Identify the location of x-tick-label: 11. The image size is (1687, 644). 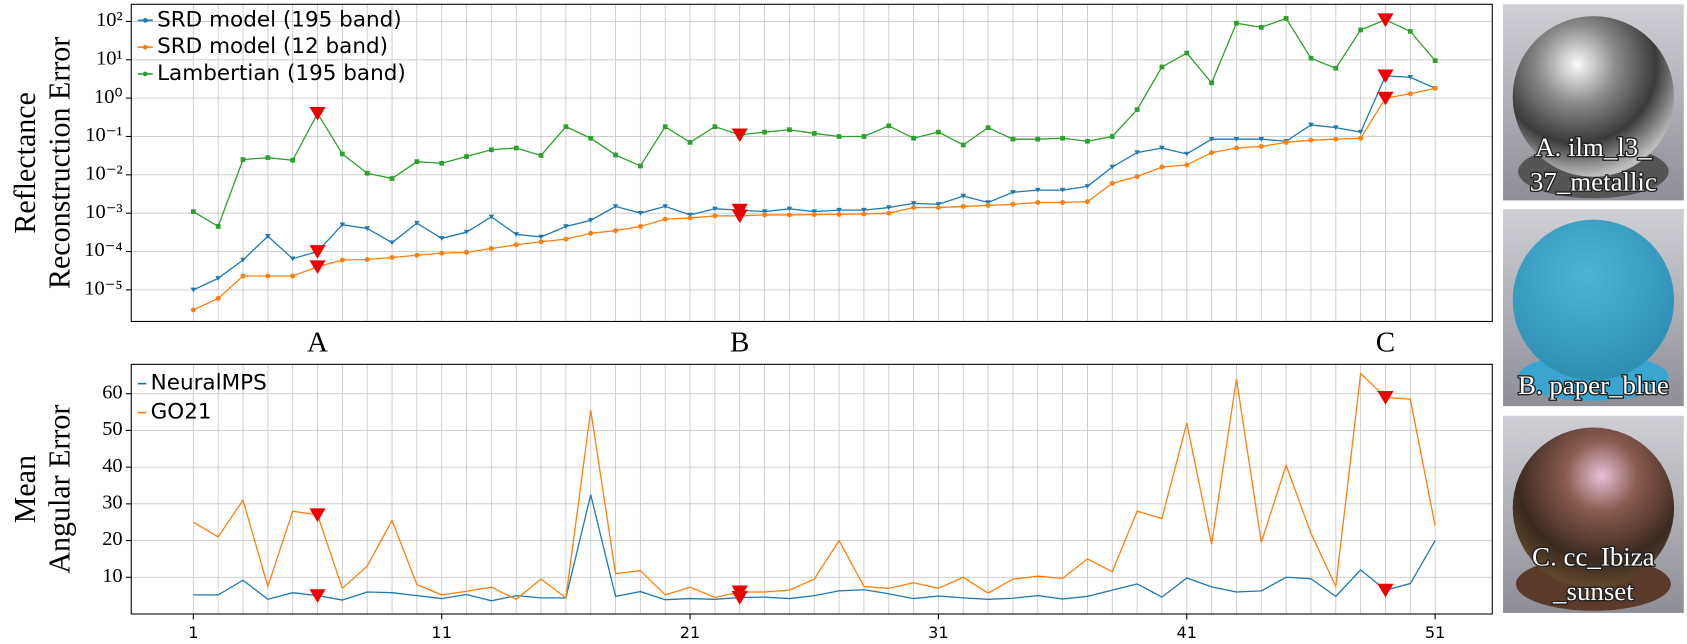
(441, 632).